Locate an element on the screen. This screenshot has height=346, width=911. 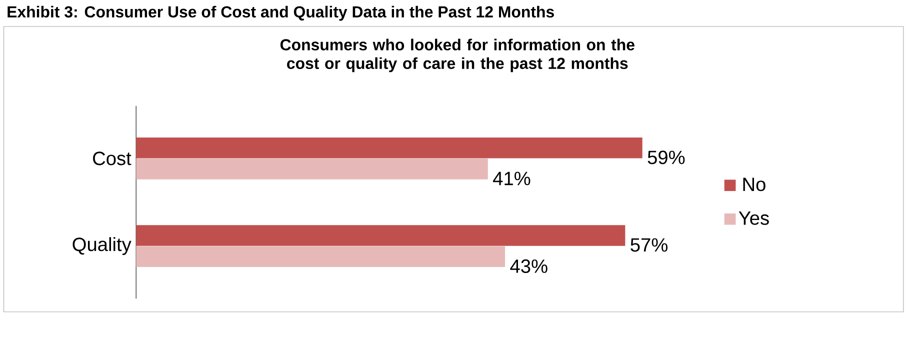
legend-label: No is located at coordinates (754, 185).